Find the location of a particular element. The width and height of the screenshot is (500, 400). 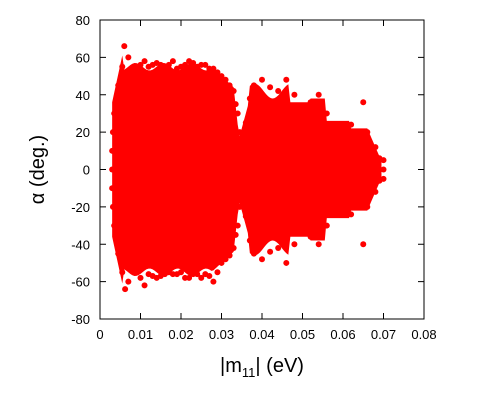

x-tick-label: 0.03 is located at coordinates (221, 334).